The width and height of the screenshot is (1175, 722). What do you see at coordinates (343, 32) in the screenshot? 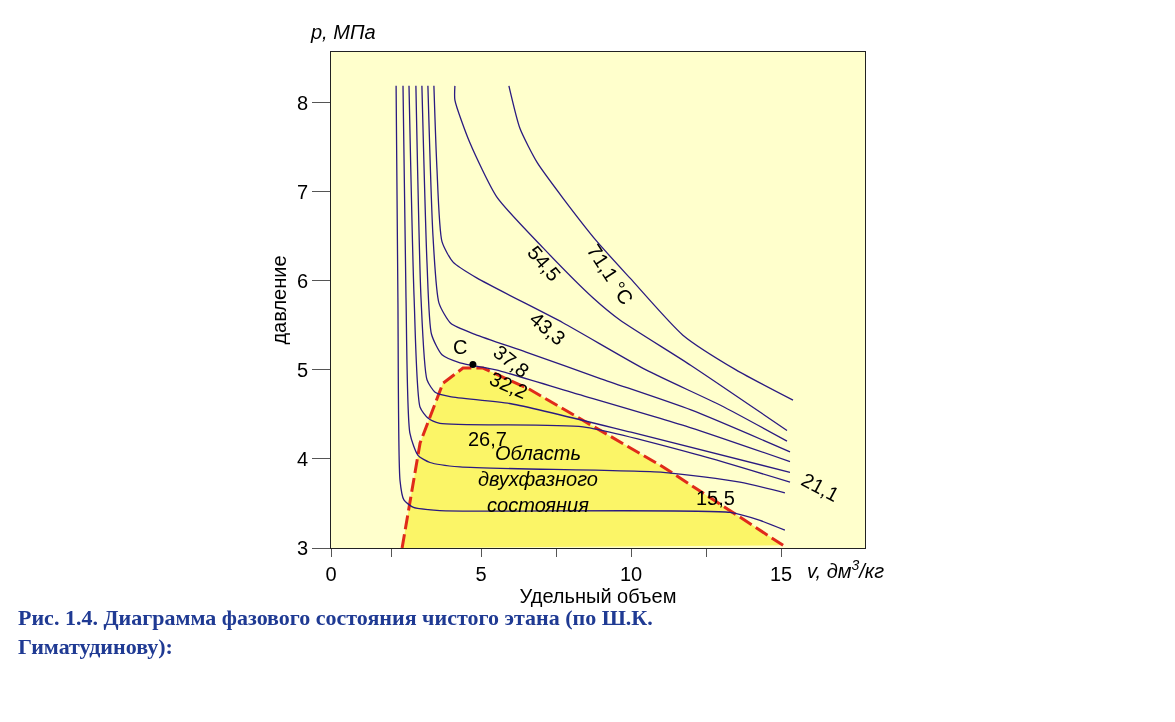
I see `text: p, МПа` at bounding box center [343, 32].